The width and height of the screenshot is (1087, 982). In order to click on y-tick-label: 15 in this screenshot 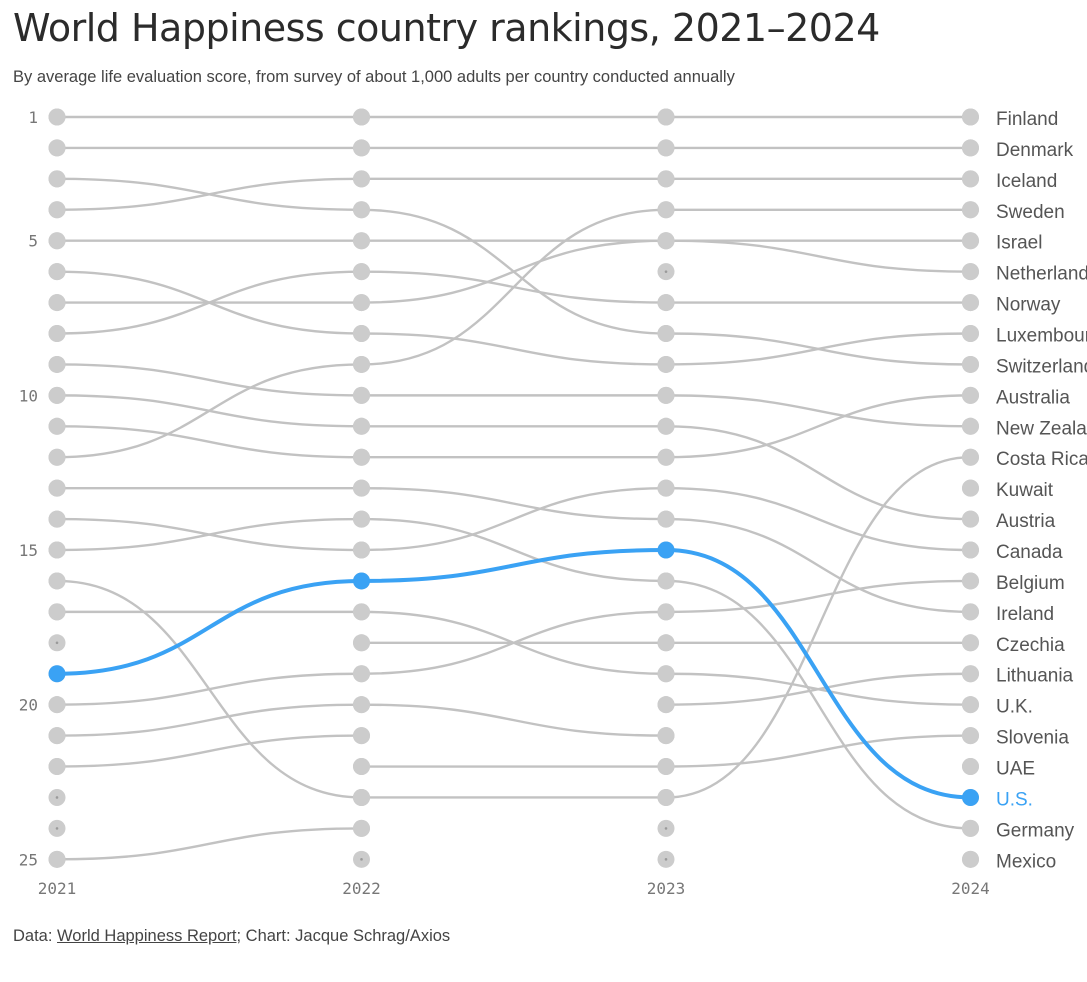, I will do `click(28, 550)`.